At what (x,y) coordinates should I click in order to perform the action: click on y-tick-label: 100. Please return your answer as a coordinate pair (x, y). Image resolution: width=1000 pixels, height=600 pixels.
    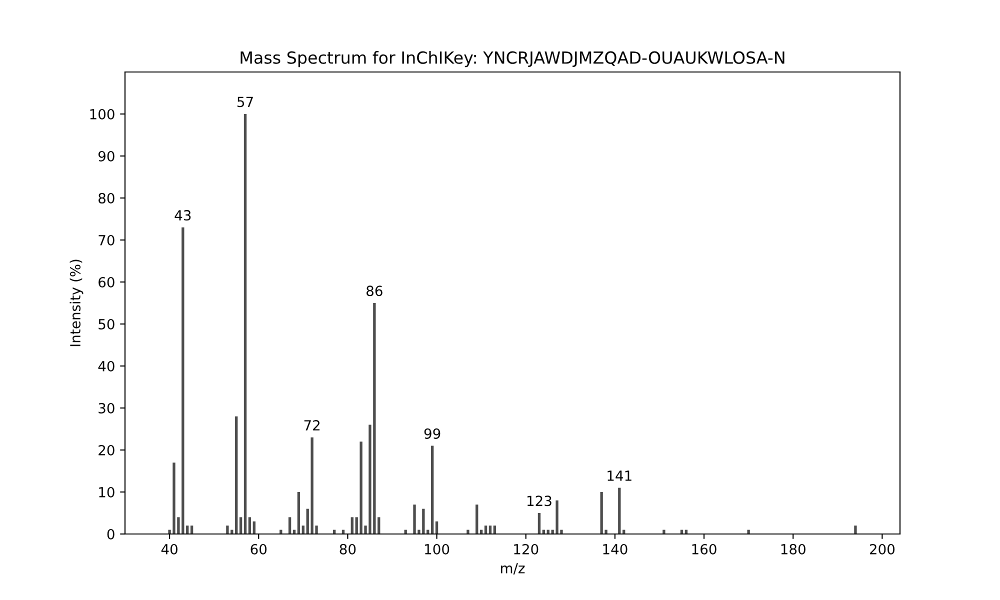
    Looking at the image, I should click on (102, 114).